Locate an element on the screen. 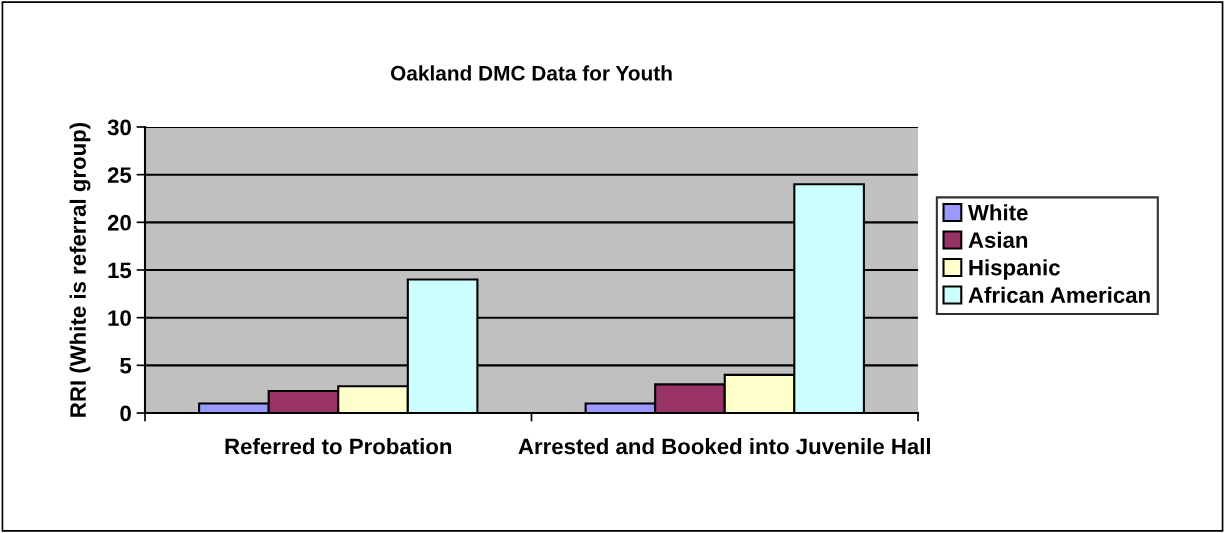  y-tick-label: 25 is located at coordinates (119, 175).